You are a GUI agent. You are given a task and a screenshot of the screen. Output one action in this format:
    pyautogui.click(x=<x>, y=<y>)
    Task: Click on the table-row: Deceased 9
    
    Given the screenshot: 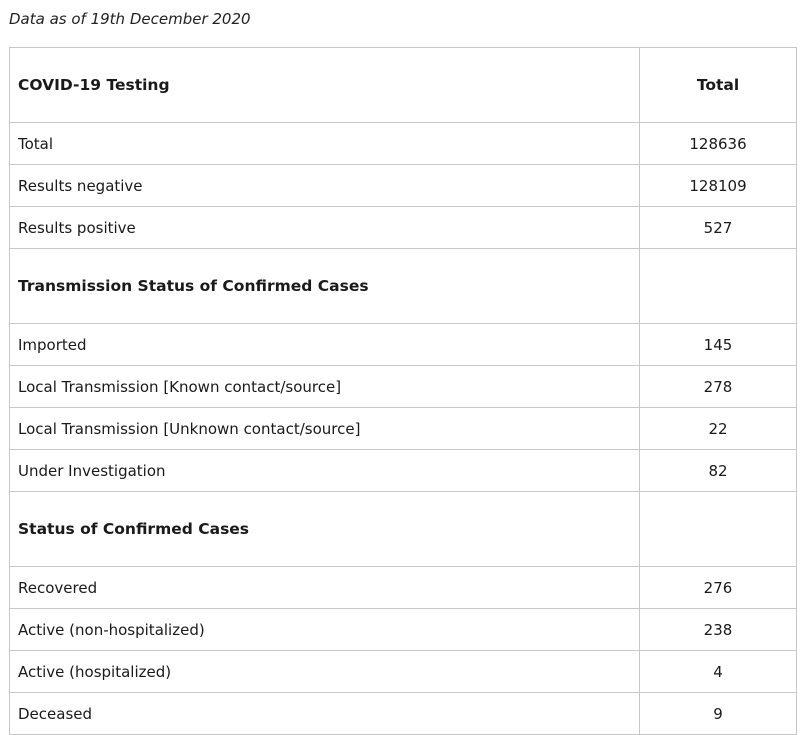 What is the action you would take?
    pyautogui.click(x=403, y=713)
    